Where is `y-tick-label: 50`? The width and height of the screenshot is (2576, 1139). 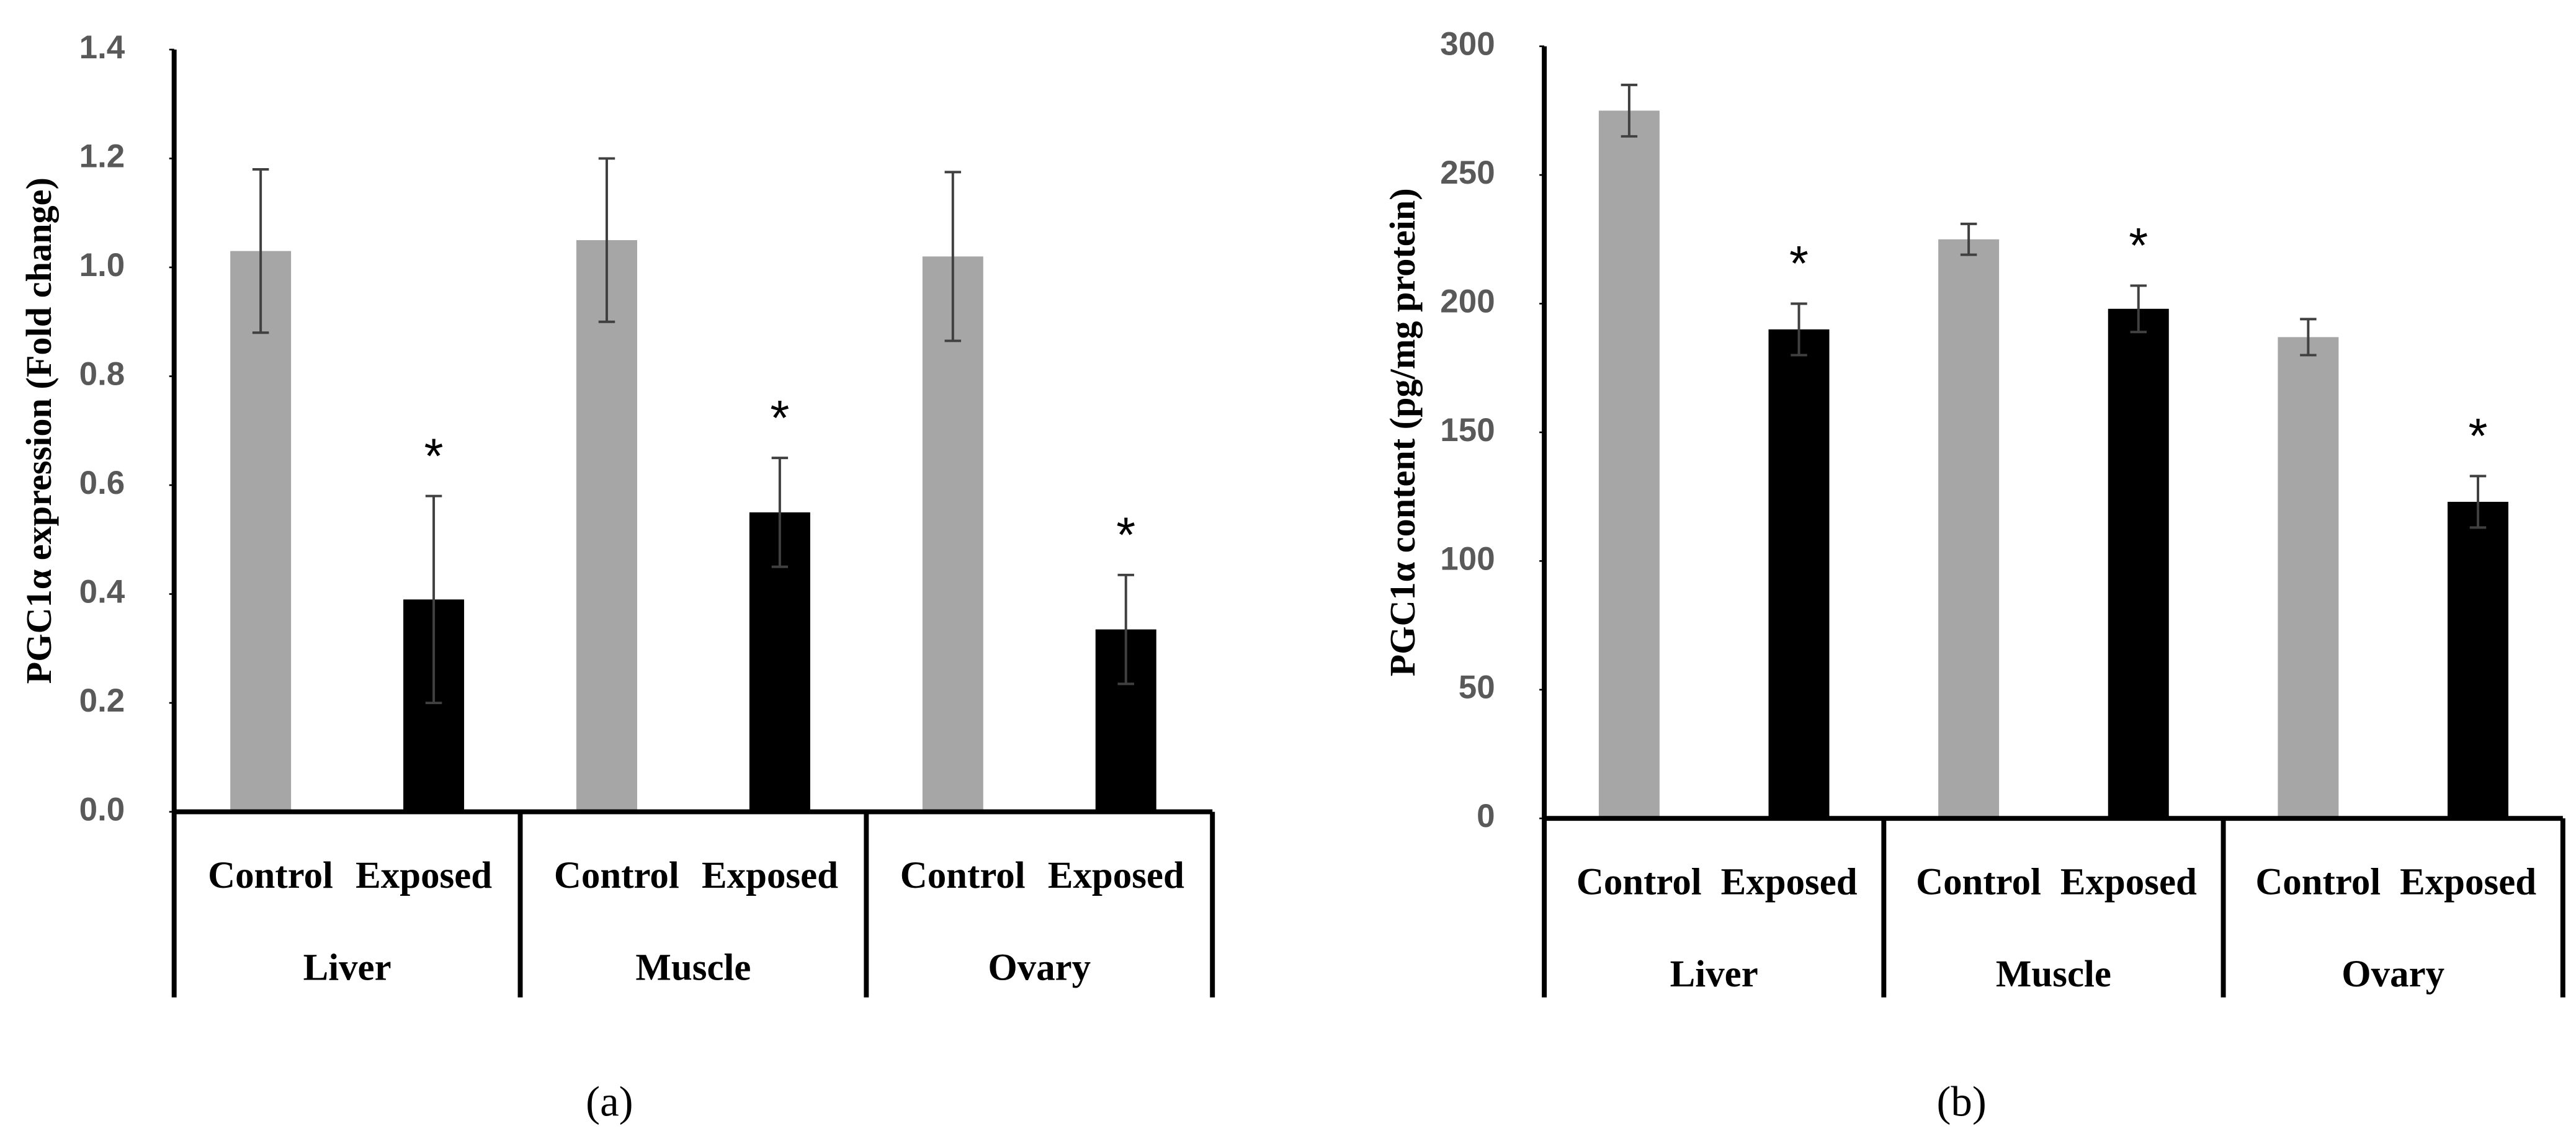
y-tick-label: 50 is located at coordinates (1477, 687).